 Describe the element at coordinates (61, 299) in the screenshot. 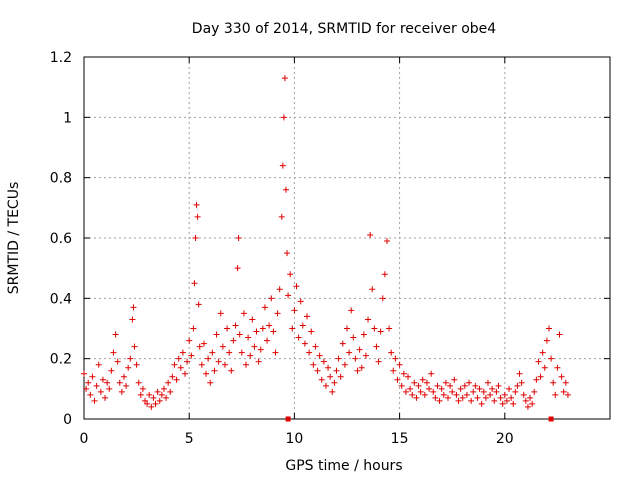

I see `y-tick-label: 0.4` at that location.